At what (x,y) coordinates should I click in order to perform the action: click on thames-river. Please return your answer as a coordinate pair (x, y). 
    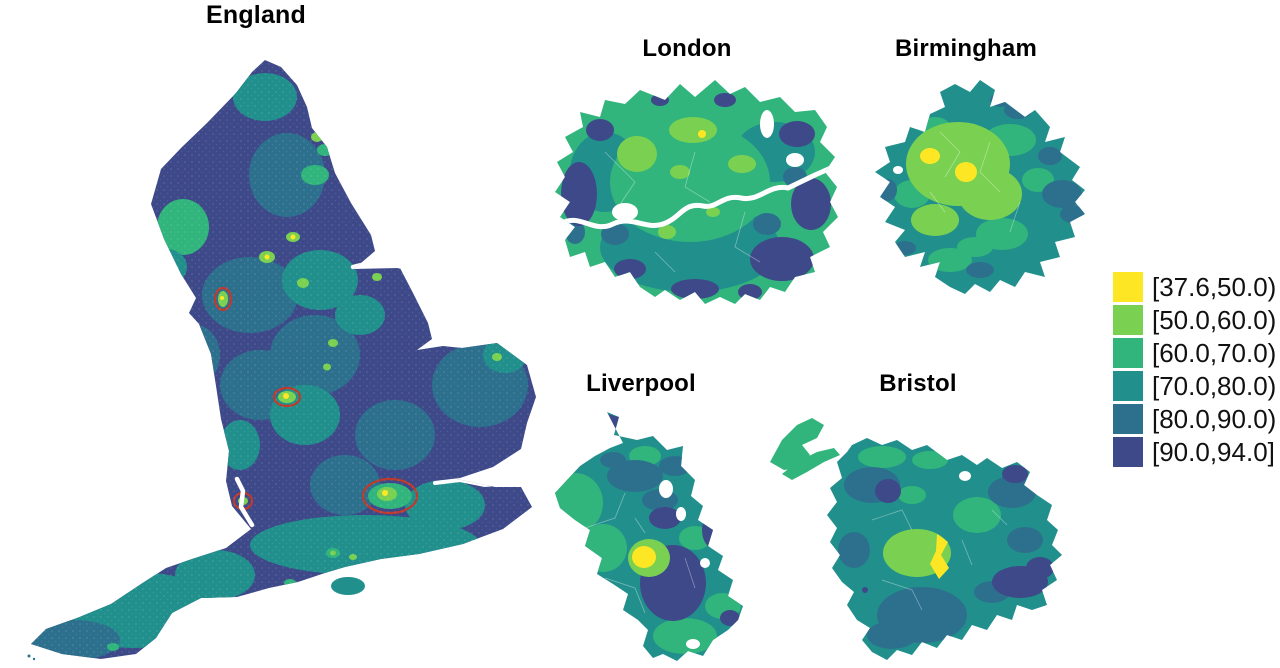
    Looking at the image, I should click on (696, 197).